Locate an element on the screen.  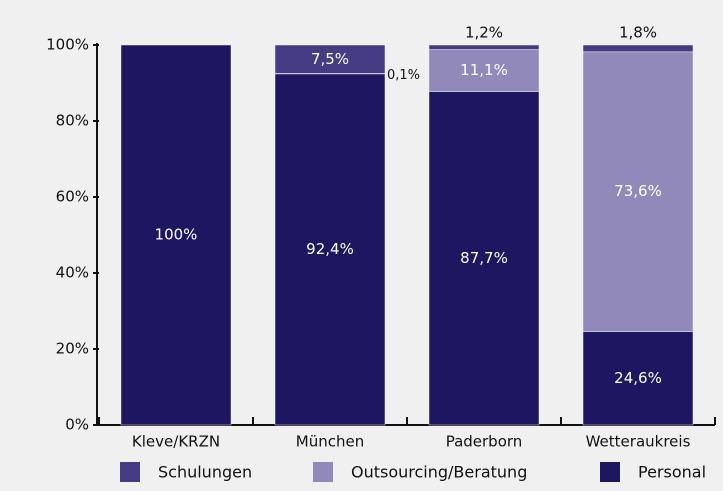
value-label: 92,4% is located at coordinates (330, 249).